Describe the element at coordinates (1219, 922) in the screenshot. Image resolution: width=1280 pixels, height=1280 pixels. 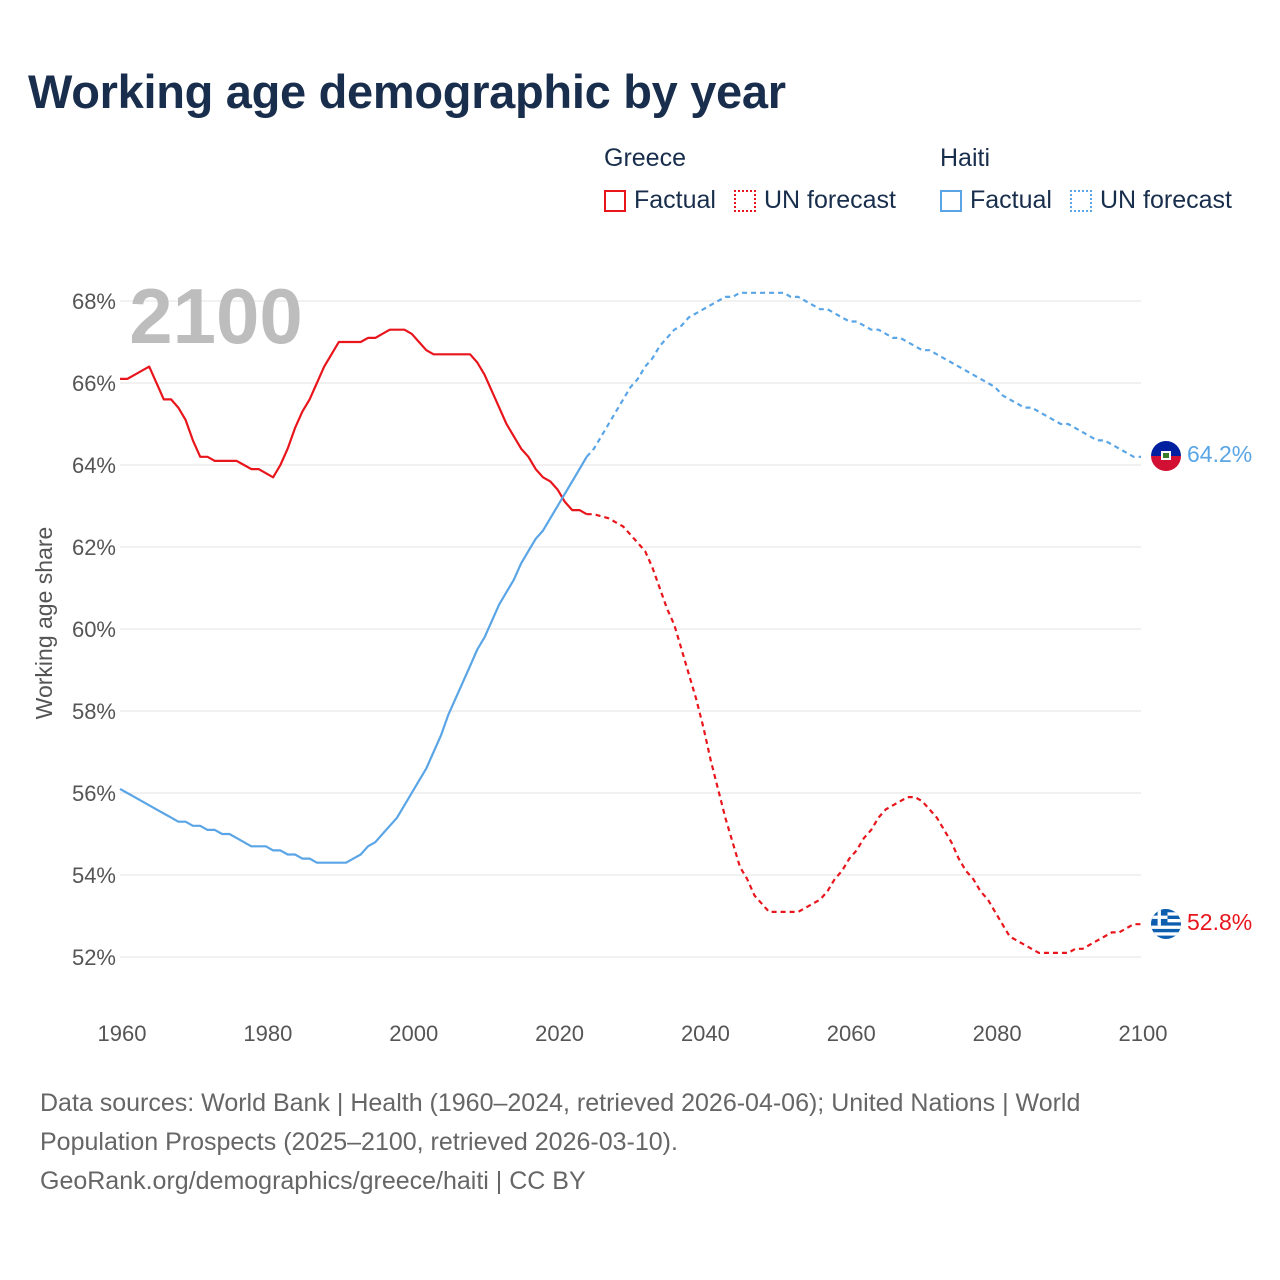
I see `greece-end-label: 52.8%` at that location.